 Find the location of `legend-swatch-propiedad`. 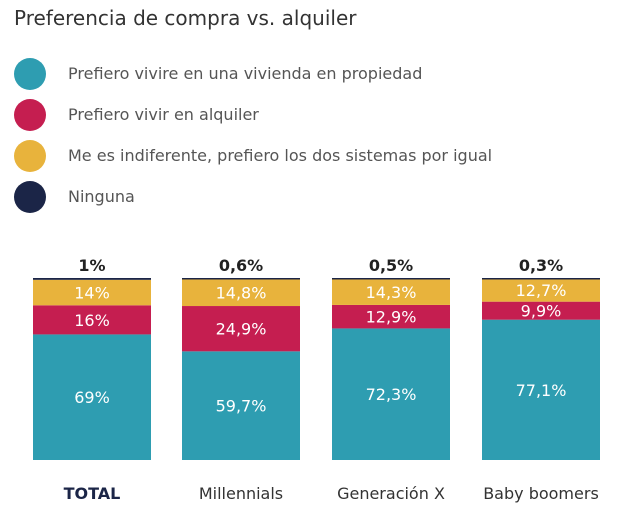

legend-swatch-propiedad is located at coordinates (30, 74).